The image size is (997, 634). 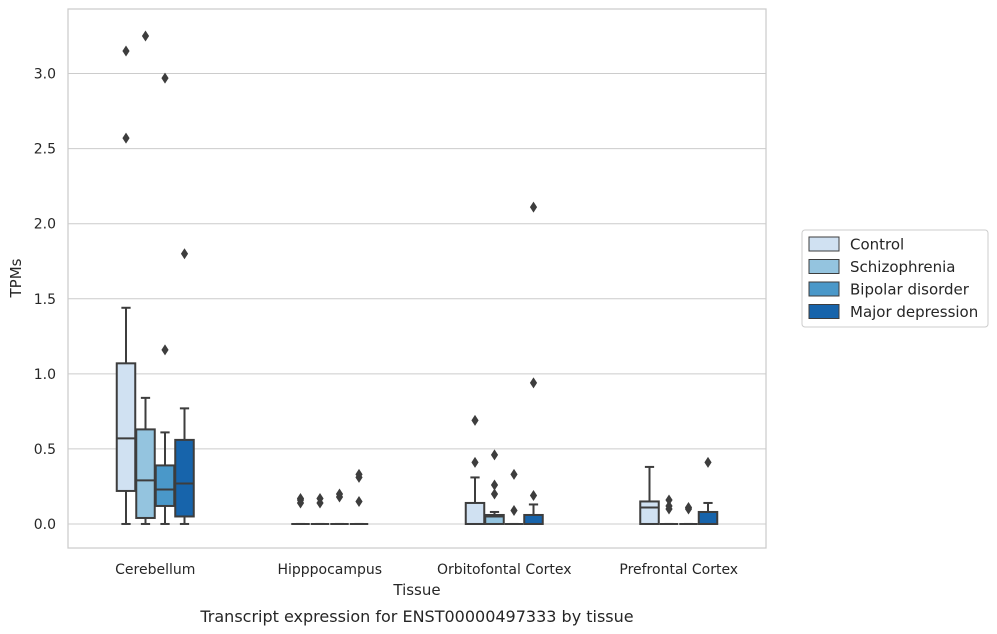 I want to click on legend-label: Schizophrenia, so click(x=902, y=267).